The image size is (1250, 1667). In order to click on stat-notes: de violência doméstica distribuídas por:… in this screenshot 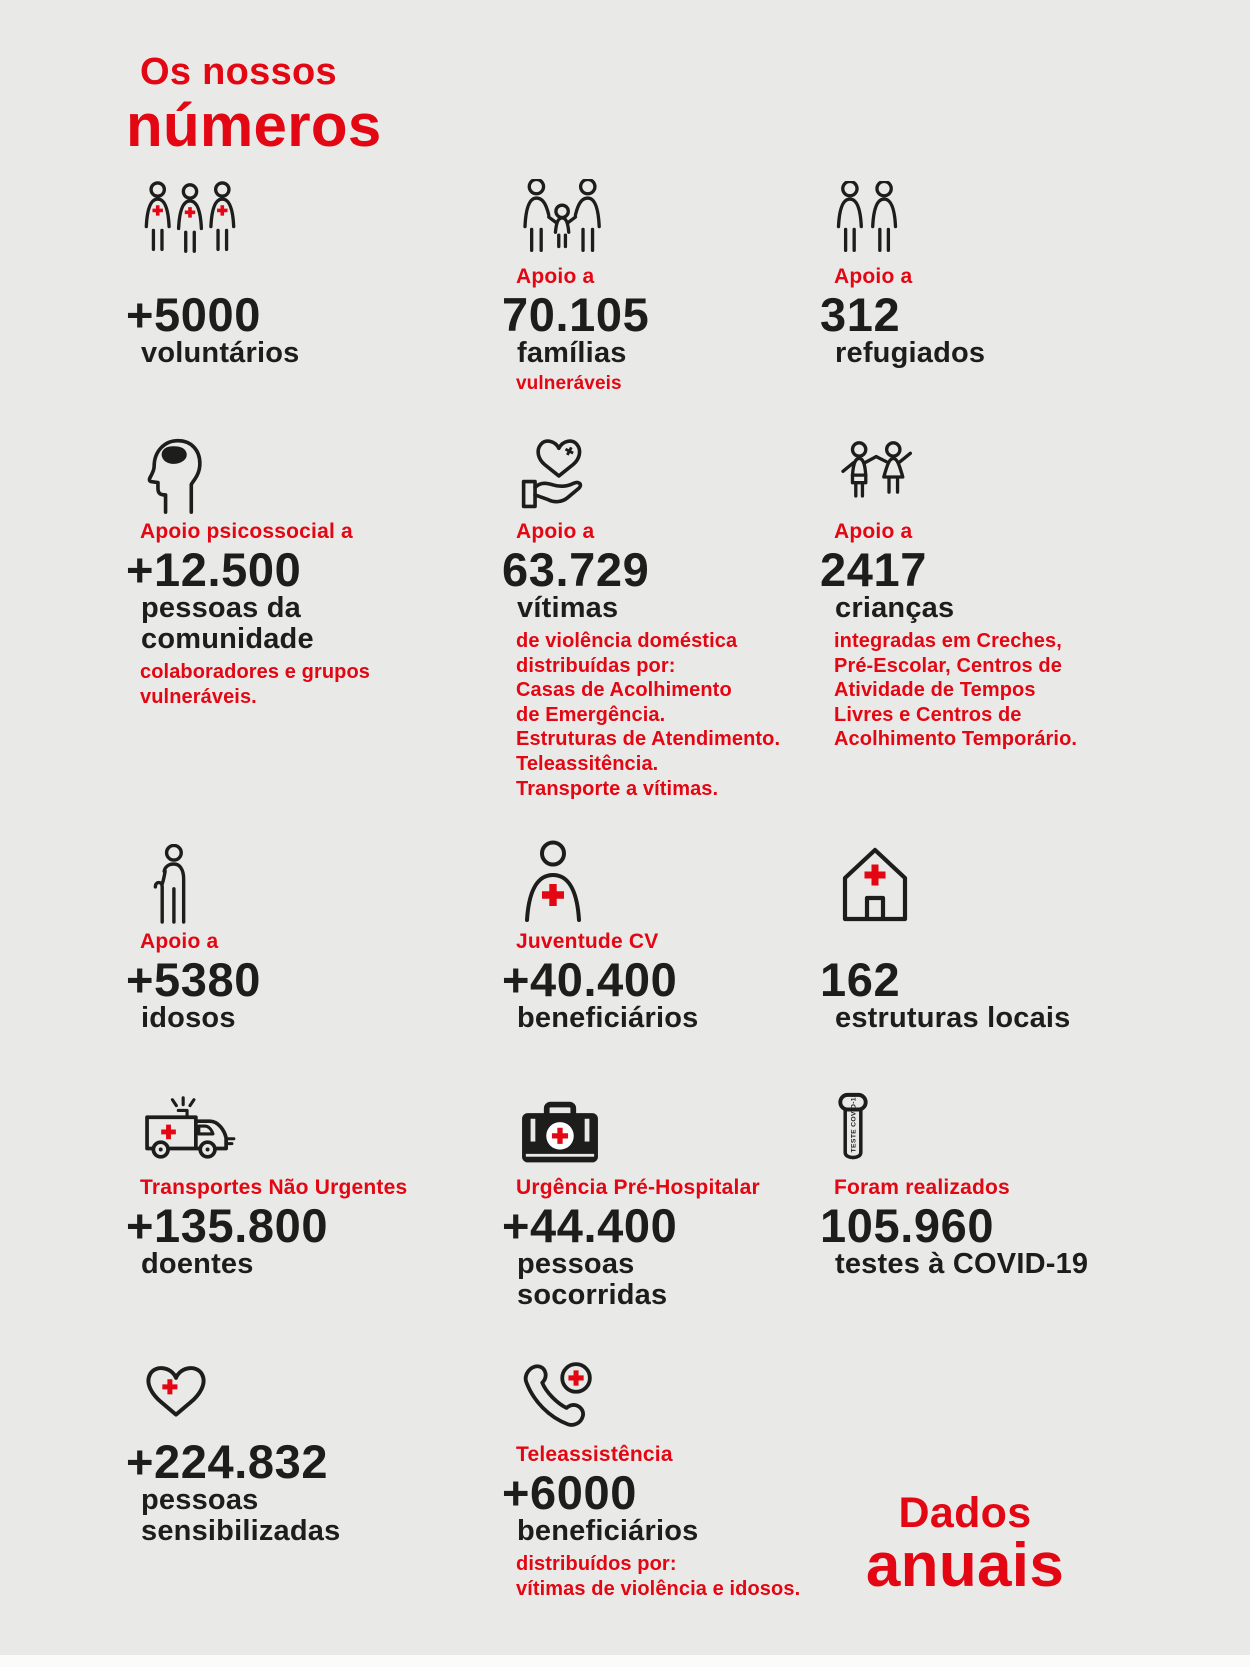, I will do `click(677, 715)`.